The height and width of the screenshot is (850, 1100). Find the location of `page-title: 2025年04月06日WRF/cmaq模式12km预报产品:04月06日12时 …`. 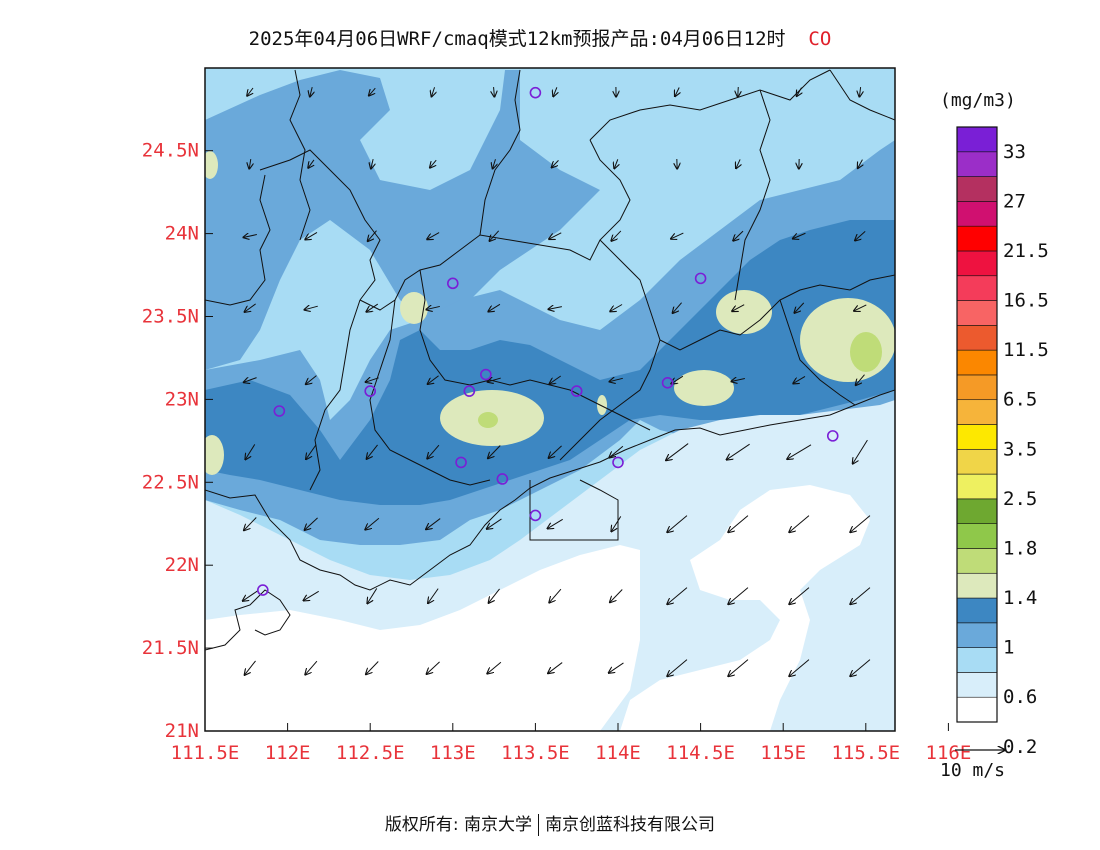

page-title: 2025年04月06日WRF/cmaq模式12km预报产品:04月06日12时 … is located at coordinates (540, 37).